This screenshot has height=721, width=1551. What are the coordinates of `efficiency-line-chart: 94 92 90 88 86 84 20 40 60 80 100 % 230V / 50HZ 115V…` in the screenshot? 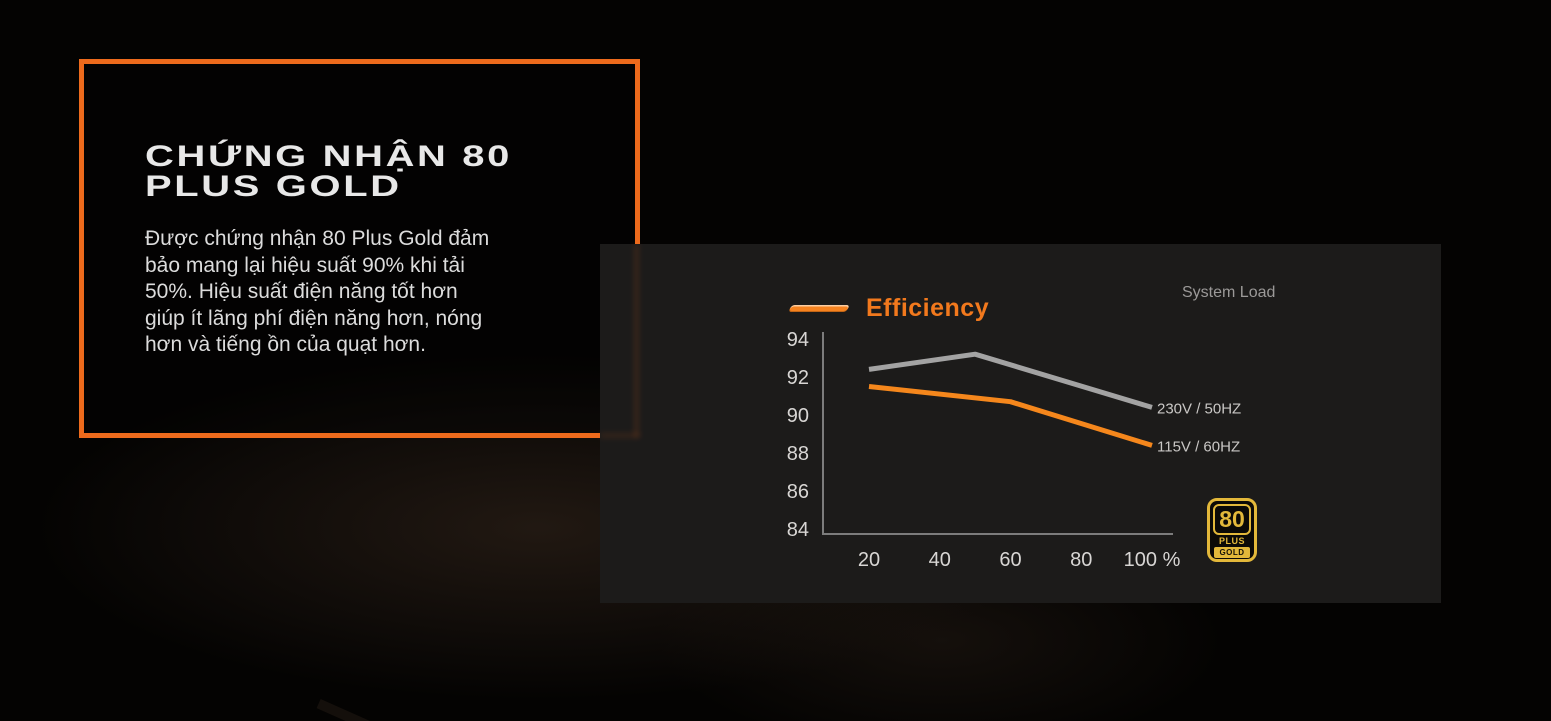 It's located at (1014, 450).